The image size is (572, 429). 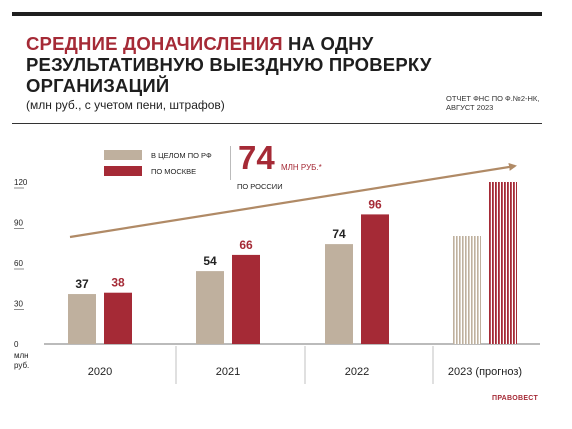 What do you see at coordinates (293, 200) in the screenshot?
I see `trend-arrow` at bounding box center [293, 200].